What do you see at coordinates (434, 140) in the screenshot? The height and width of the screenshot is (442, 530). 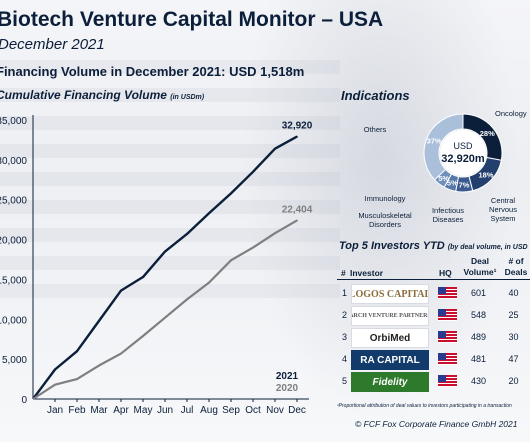 I see `pie-slice-value-label: 37%` at bounding box center [434, 140].